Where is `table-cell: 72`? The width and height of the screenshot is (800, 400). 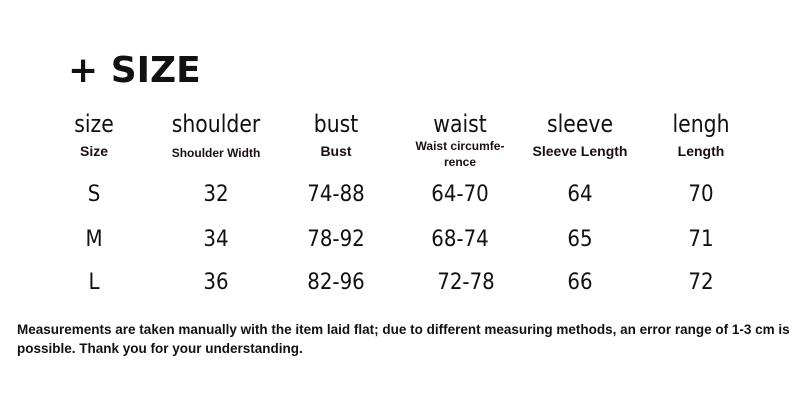
table-cell: 72 is located at coordinates (701, 282).